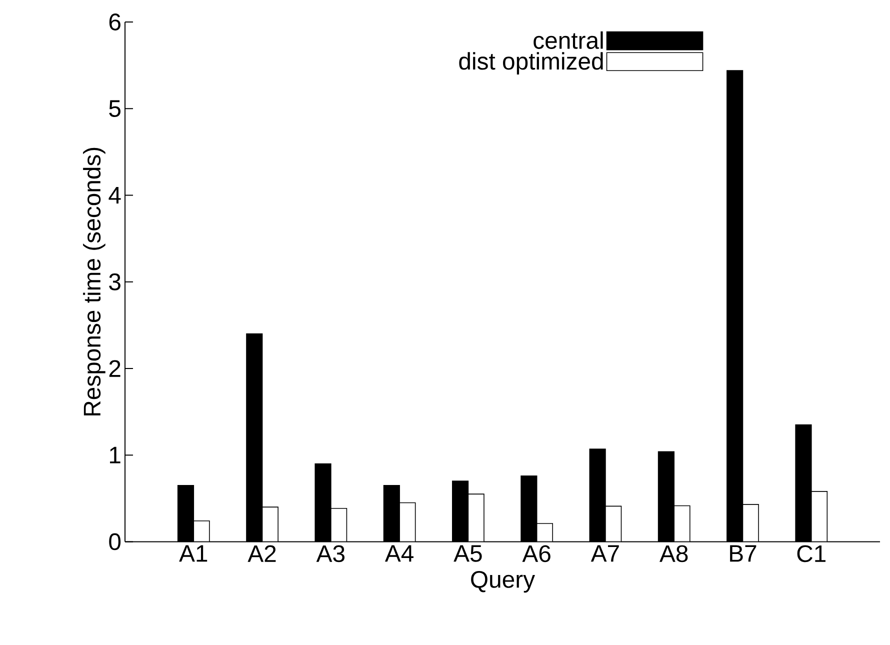  What do you see at coordinates (114, 22) in the screenshot?
I see `y-tick-label: 6` at bounding box center [114, 22].